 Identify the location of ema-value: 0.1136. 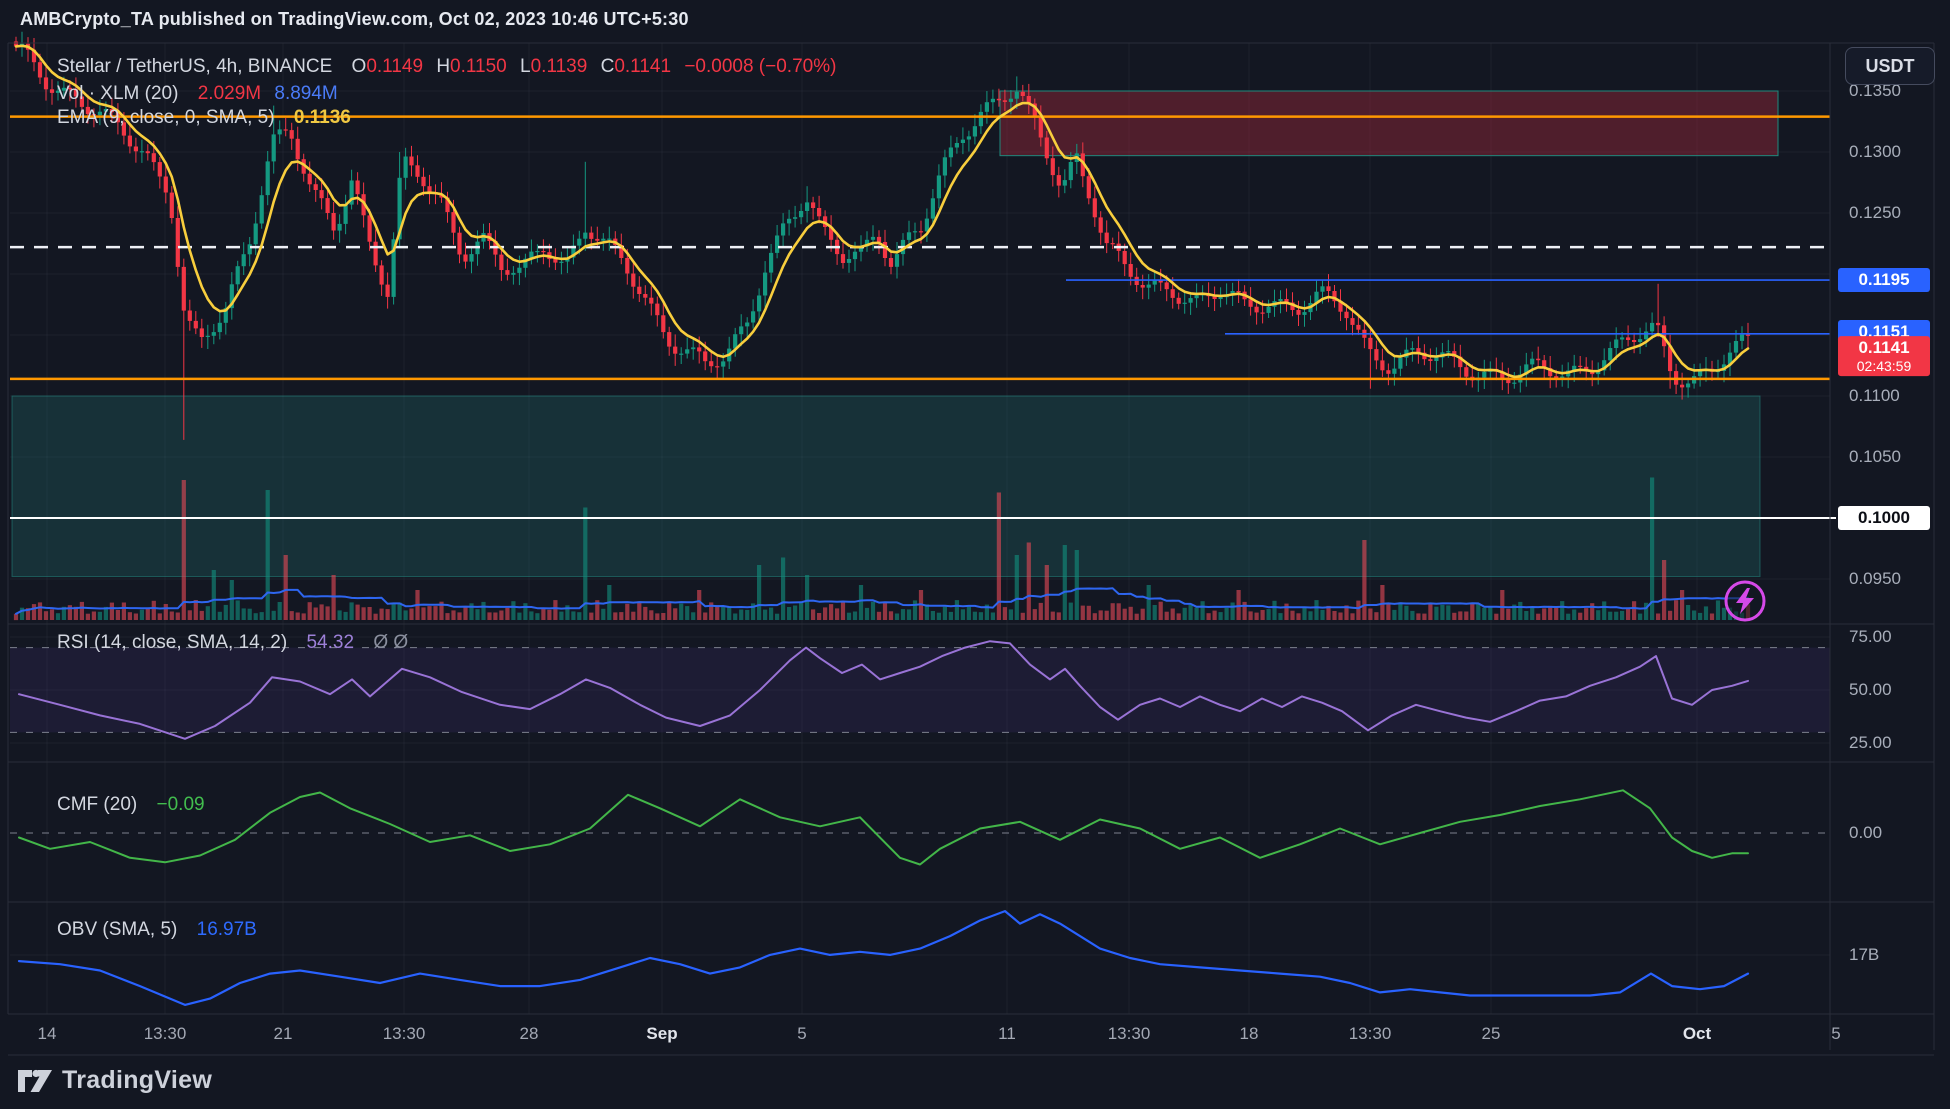
(322, 117).